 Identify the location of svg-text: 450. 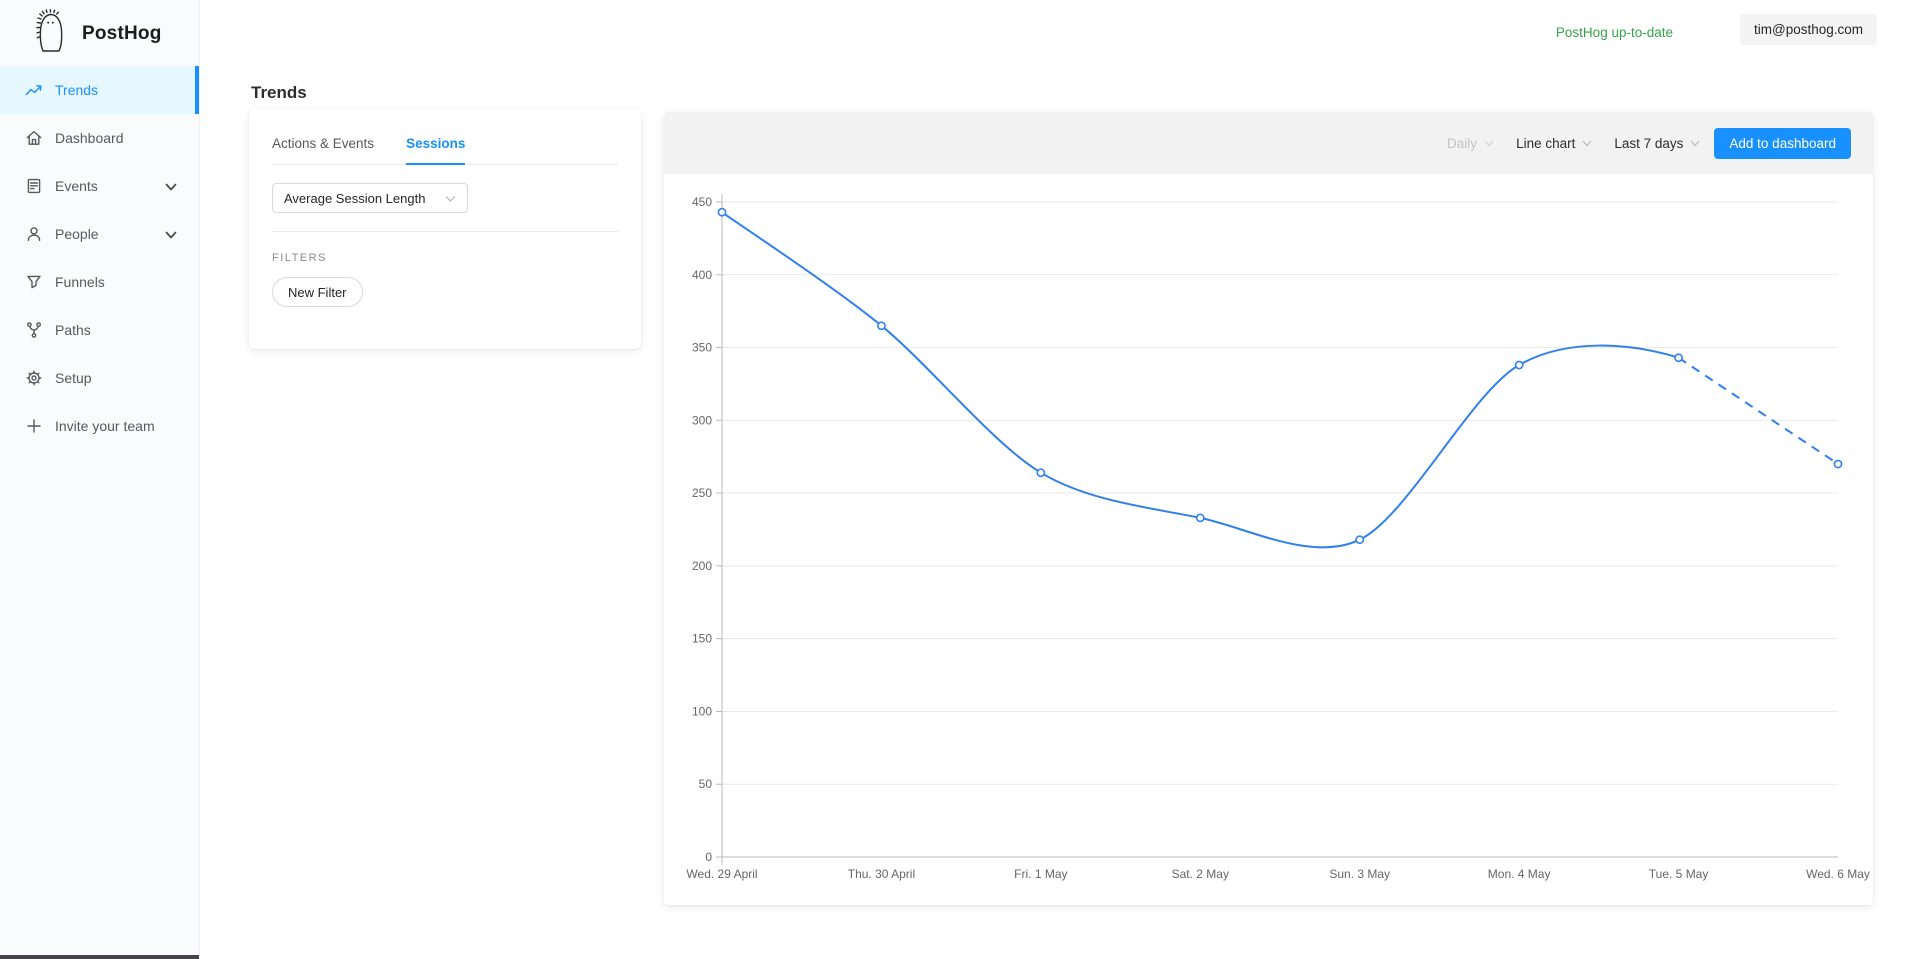
(702, 202).